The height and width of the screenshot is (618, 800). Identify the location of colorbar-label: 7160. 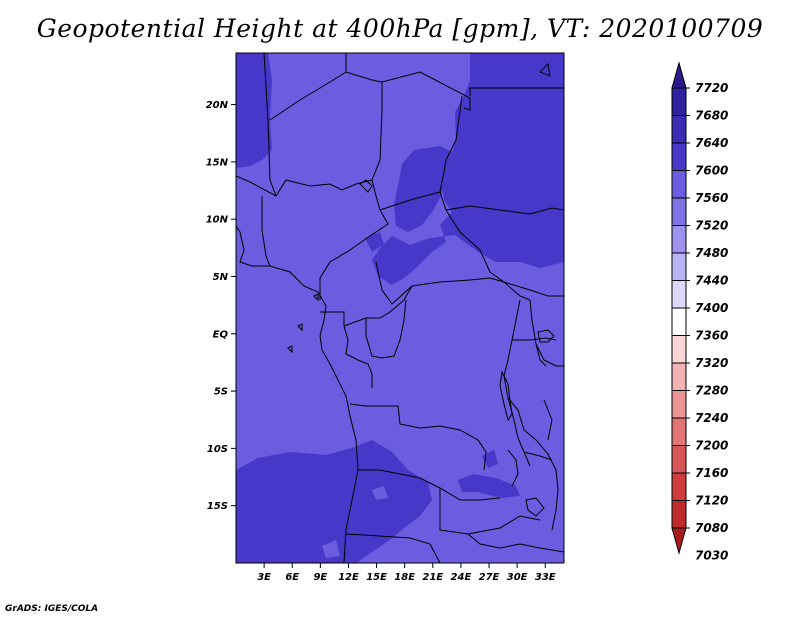
(711, 473).